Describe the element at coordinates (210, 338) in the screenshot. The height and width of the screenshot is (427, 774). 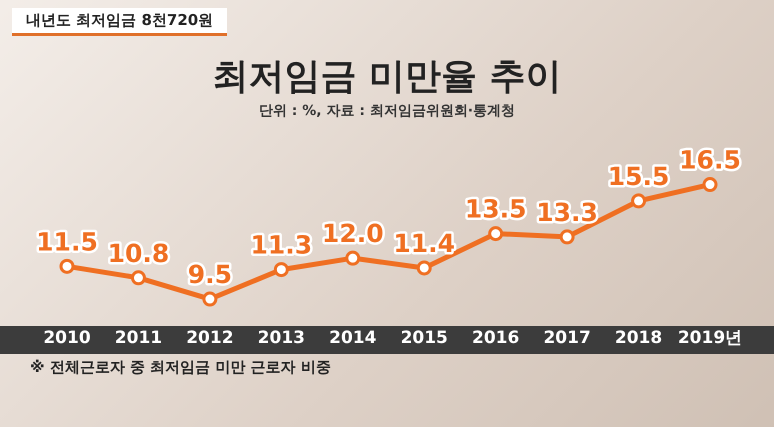
I see `x-tick-label: 2012` at that location.